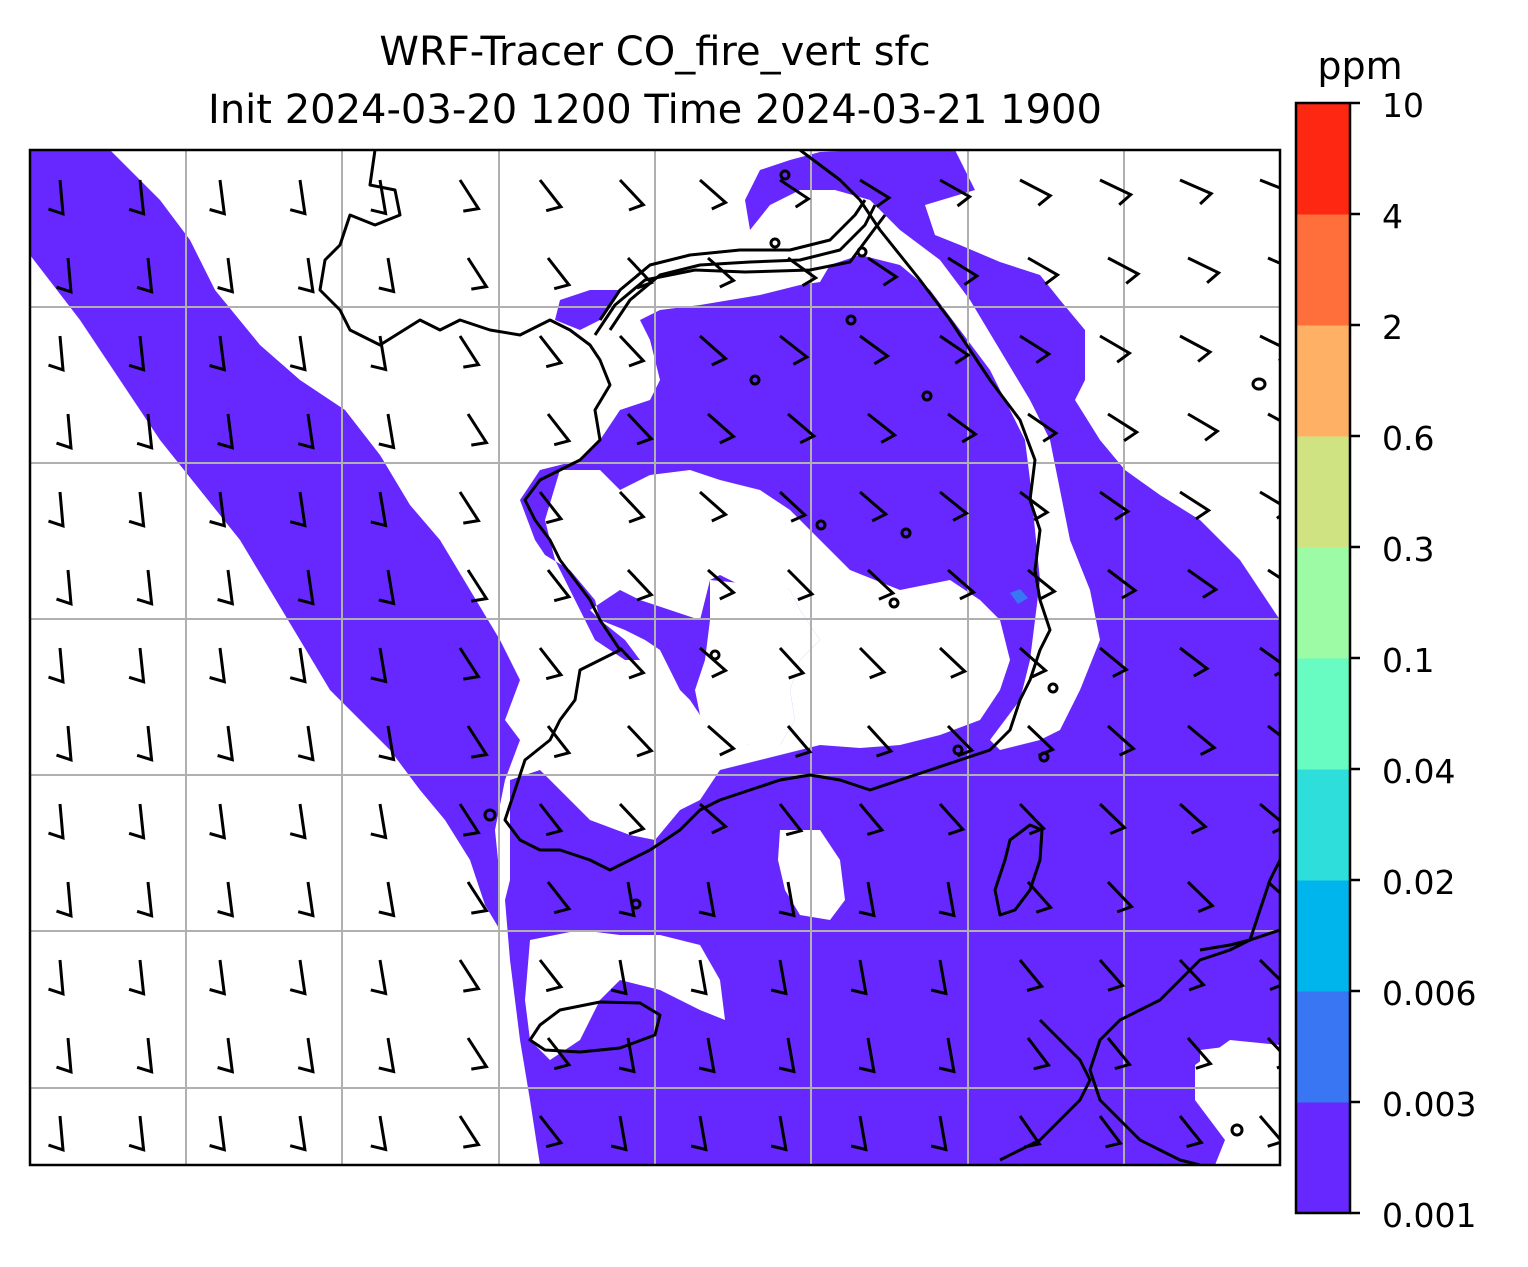 The width and height of the screenshot is (1528, 1267). Describe the element at coordinates (1360, 66) in the screenshot. I see `colorbar-unit-label: ppm` at that location.